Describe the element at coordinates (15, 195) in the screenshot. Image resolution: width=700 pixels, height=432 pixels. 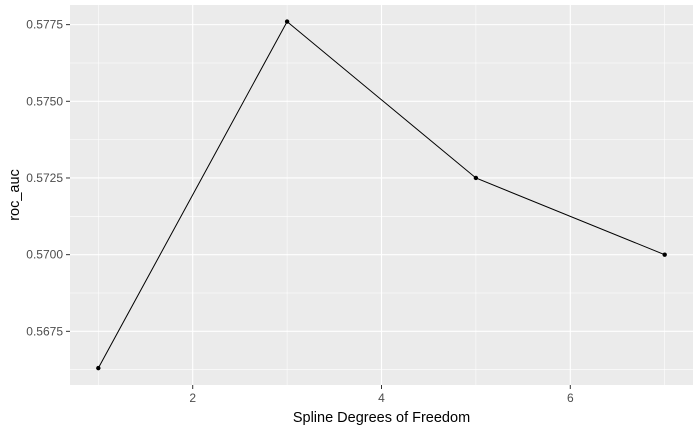
I see `y-axis-title: roc_auc` at that location.